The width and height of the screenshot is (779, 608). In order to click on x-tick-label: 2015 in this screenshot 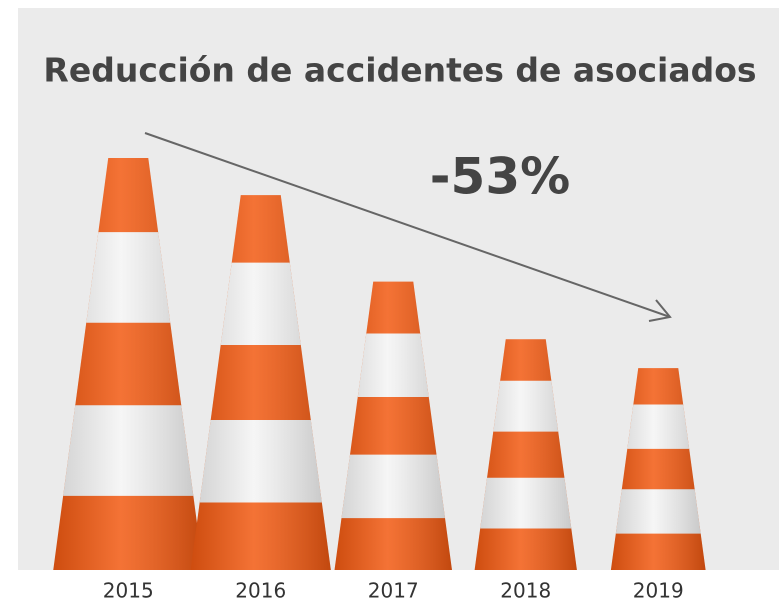, I will do `click(128, 591)`.